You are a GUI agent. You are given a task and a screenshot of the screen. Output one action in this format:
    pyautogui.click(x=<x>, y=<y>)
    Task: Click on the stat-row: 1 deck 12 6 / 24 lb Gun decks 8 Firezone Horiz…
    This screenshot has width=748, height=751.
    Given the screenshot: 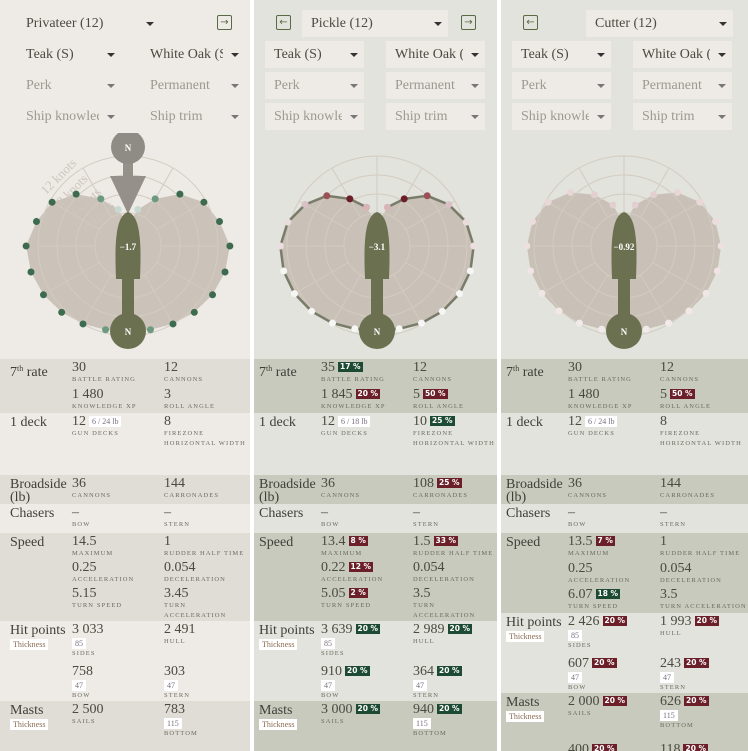 What is the action you would take?
    pyautogui.click(x=624, y=444)
    